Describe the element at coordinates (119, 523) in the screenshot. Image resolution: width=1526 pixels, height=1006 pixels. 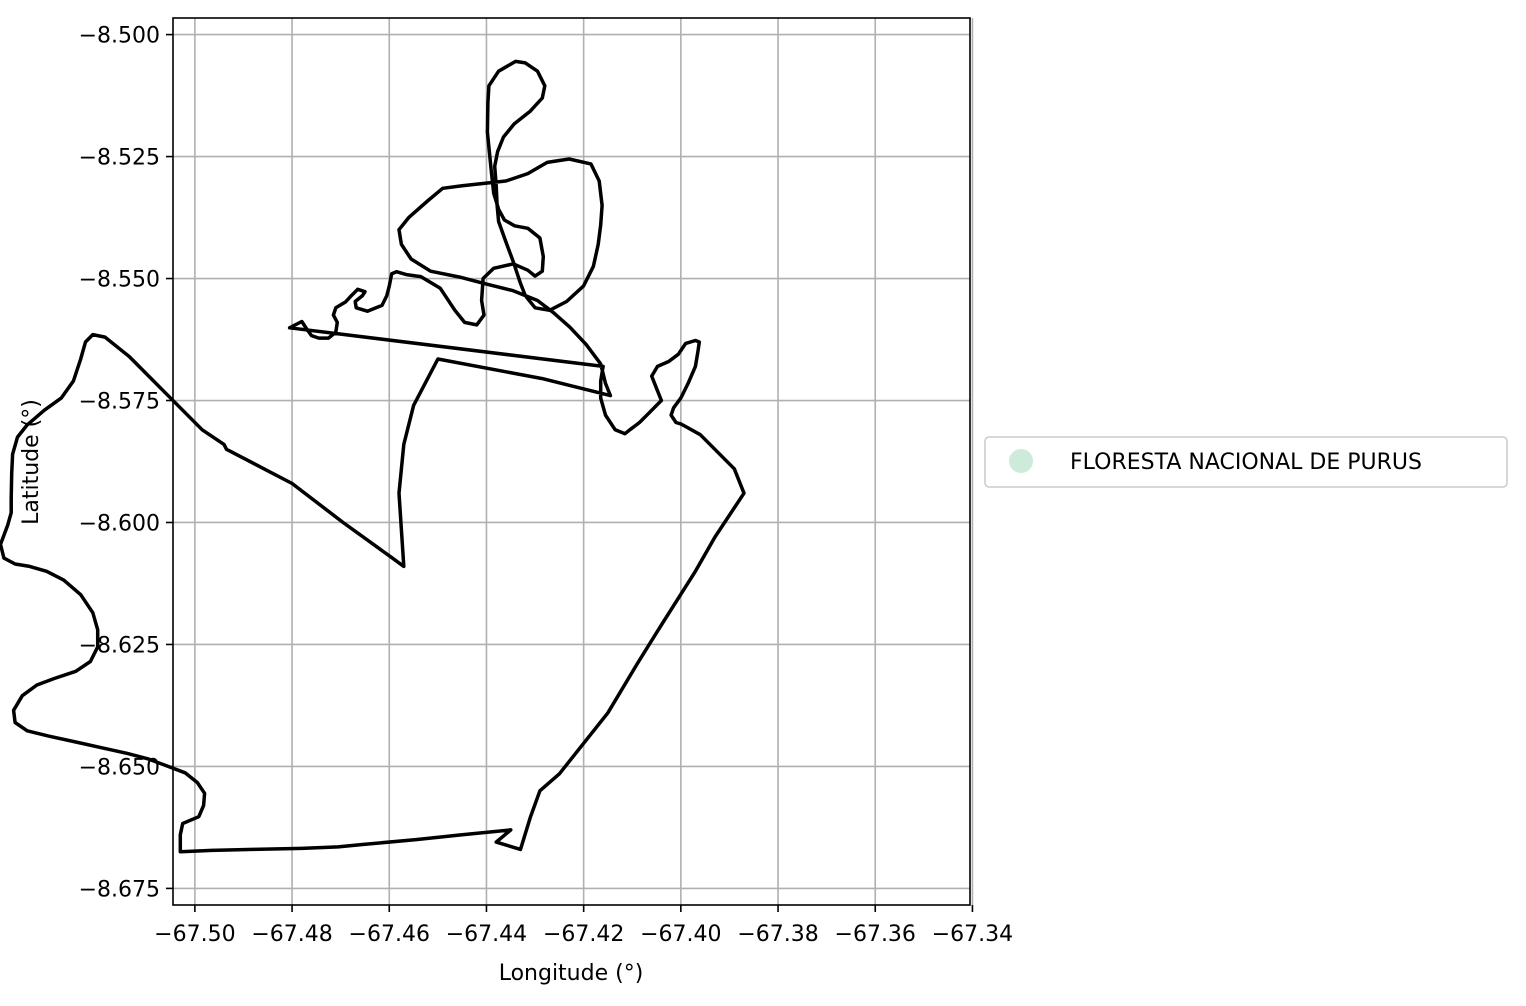
I see `y-tick-label: −8.600` at that location.